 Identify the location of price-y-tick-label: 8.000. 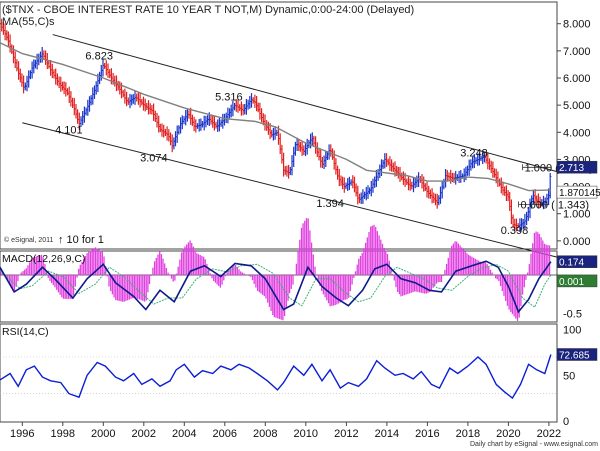
(577, 25).